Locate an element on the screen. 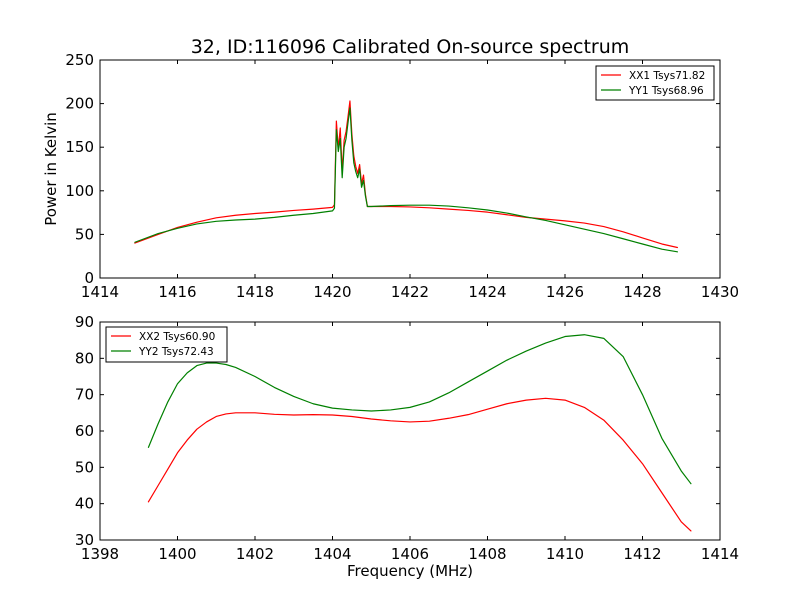 This screenshot has height=600, width=800. bottom-x-tick-label: 1408 is located at coordinates (487, 554).